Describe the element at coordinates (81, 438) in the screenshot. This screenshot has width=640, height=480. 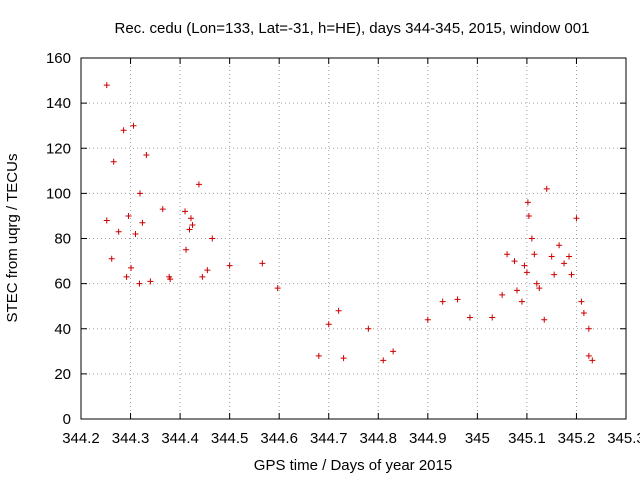
I see `x-tick-label: 344.2` at that location.